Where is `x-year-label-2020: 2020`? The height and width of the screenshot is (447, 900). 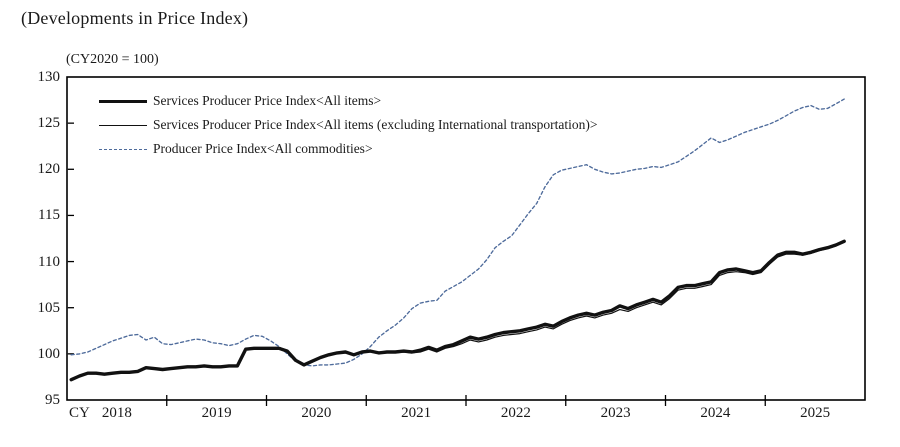 x-year-label-2020: 2020 is located at coordinates (316, 413).